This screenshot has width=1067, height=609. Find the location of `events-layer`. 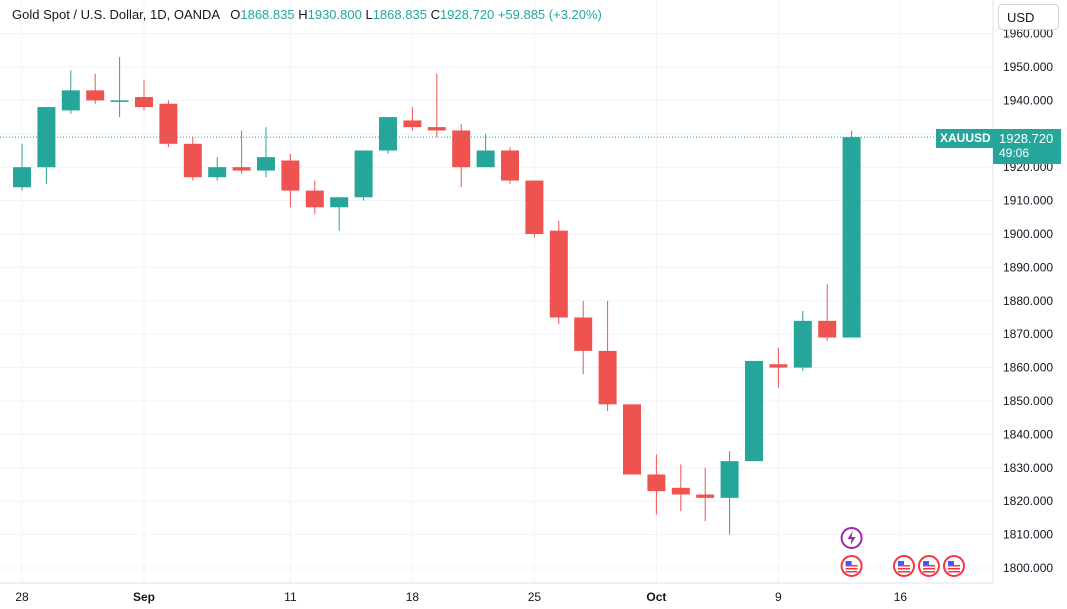

events-layer is located at coordinates (902, 552).